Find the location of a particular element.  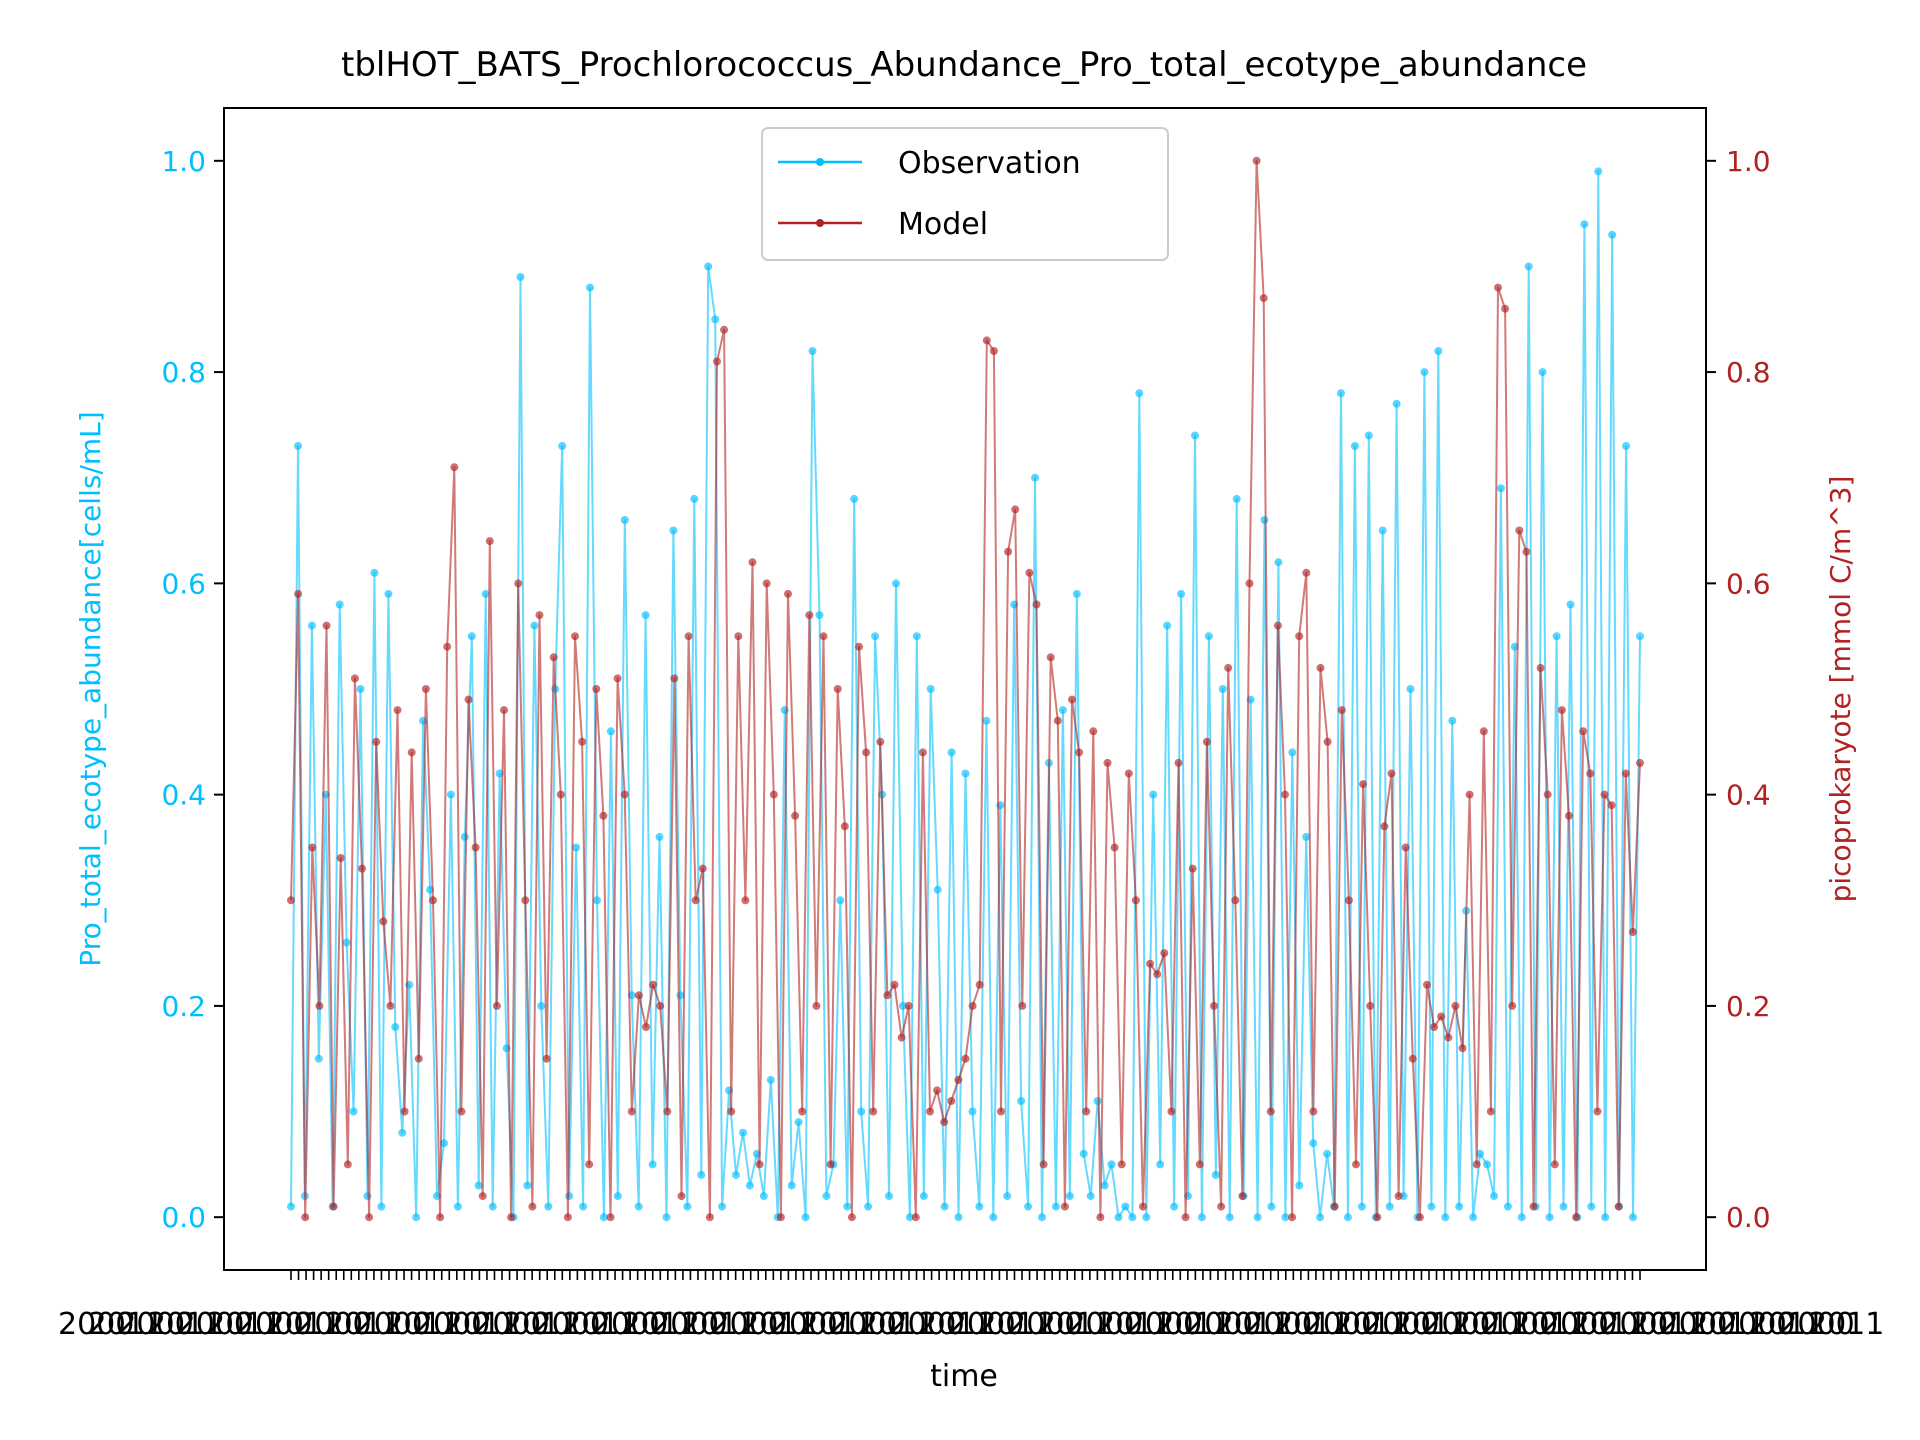

legend-observation-marker is located at coordinates (820, 162).